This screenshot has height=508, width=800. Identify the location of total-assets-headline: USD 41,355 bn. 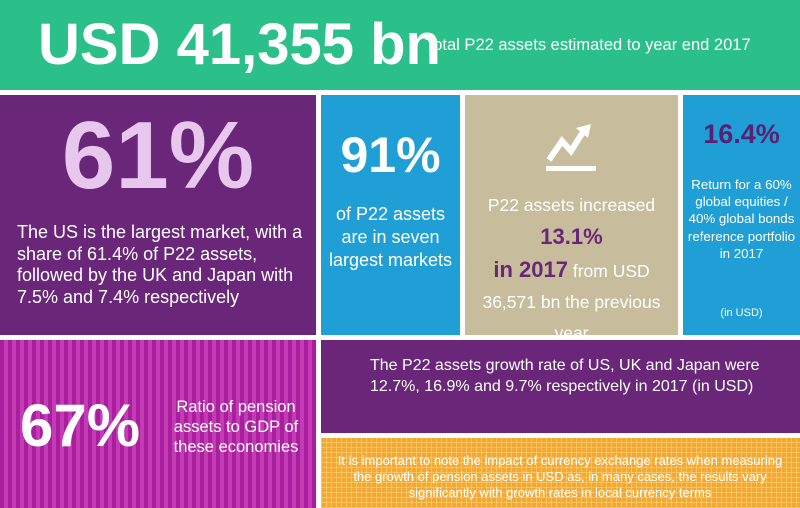
(239, 44).